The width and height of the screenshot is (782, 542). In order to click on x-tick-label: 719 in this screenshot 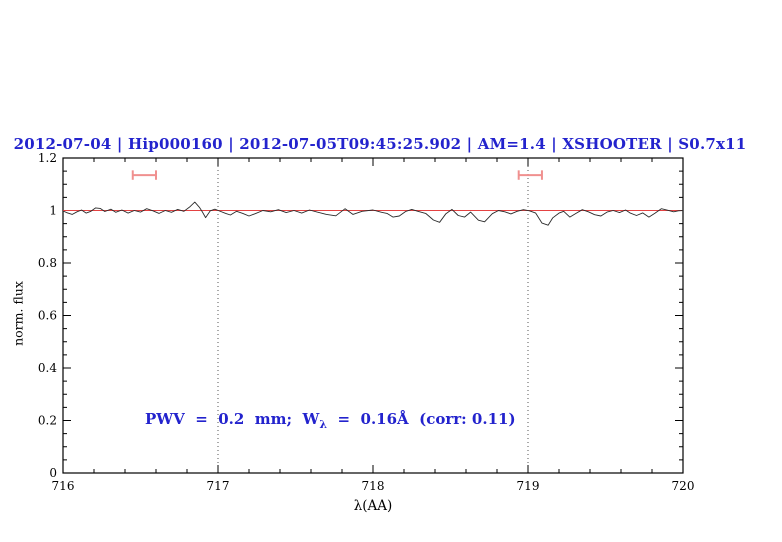, I will do `click(528, 486)`.